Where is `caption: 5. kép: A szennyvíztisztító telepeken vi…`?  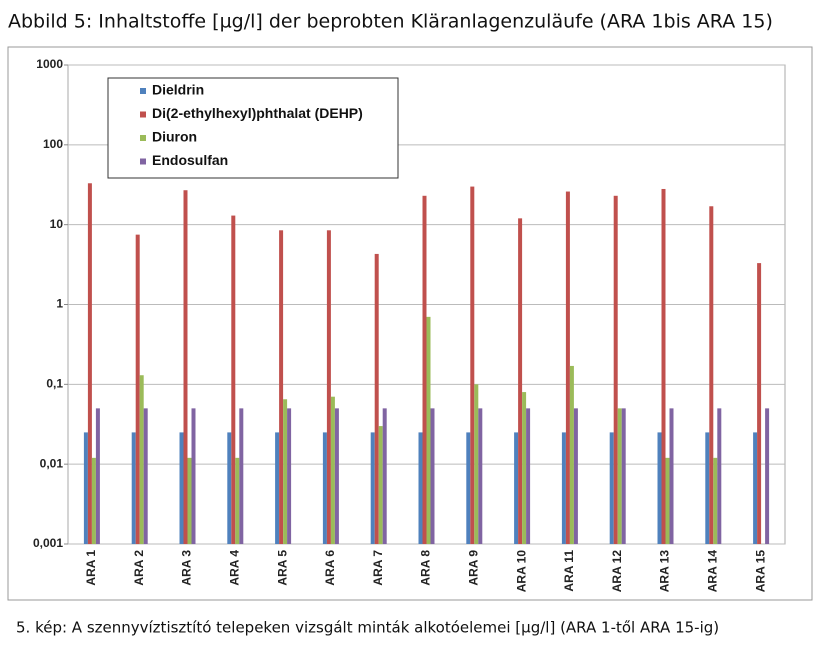 caption: 5. kép: A szennyvíztisztító telepeken vi… is located at coordinates (367, 628).